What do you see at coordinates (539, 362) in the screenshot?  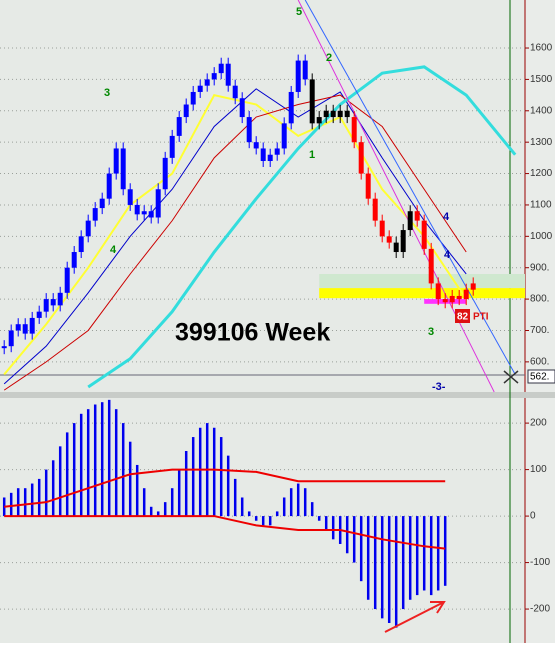 I see `y-tick-label: 600.` at bounding box center [539, 362].